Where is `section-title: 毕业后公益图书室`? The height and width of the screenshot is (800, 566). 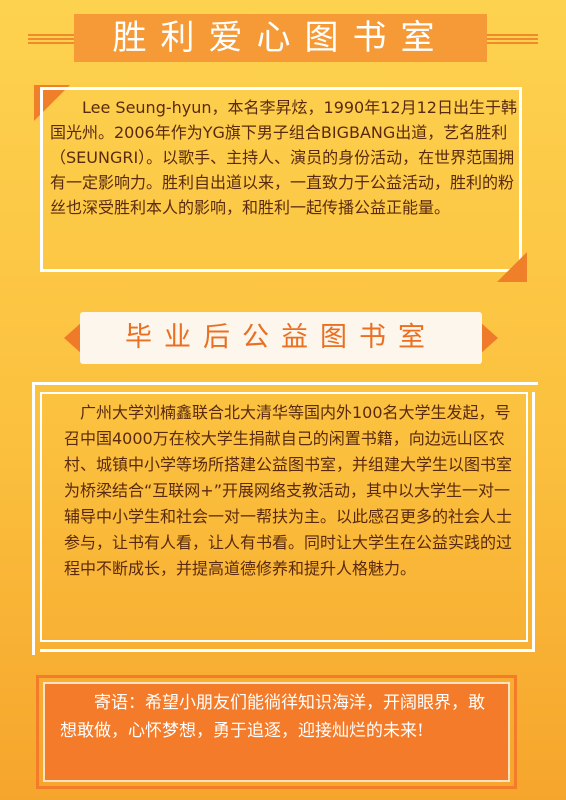
section-title: 毕业后公益图书室 is located at coordinates (281, 338).